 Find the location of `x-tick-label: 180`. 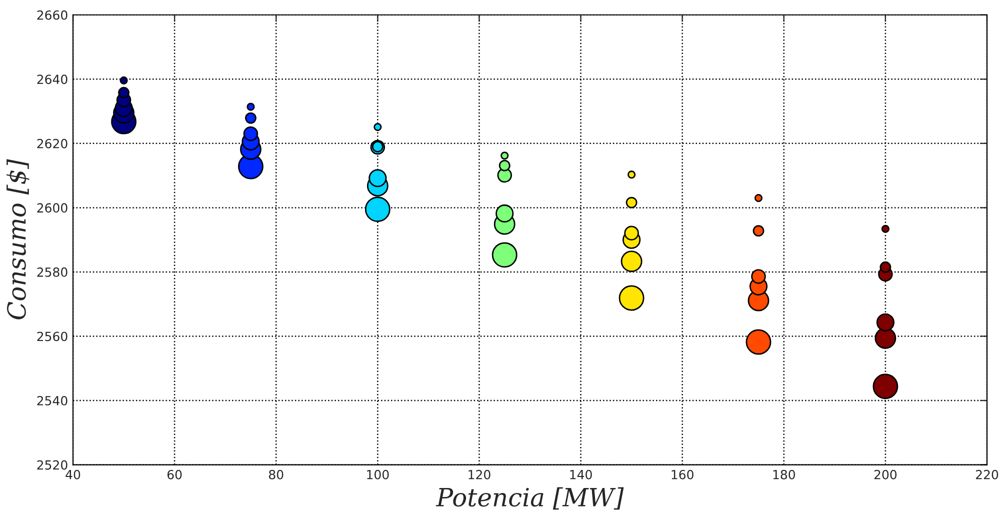

x-tick-label: 180 is located at coordinates (784, 475).